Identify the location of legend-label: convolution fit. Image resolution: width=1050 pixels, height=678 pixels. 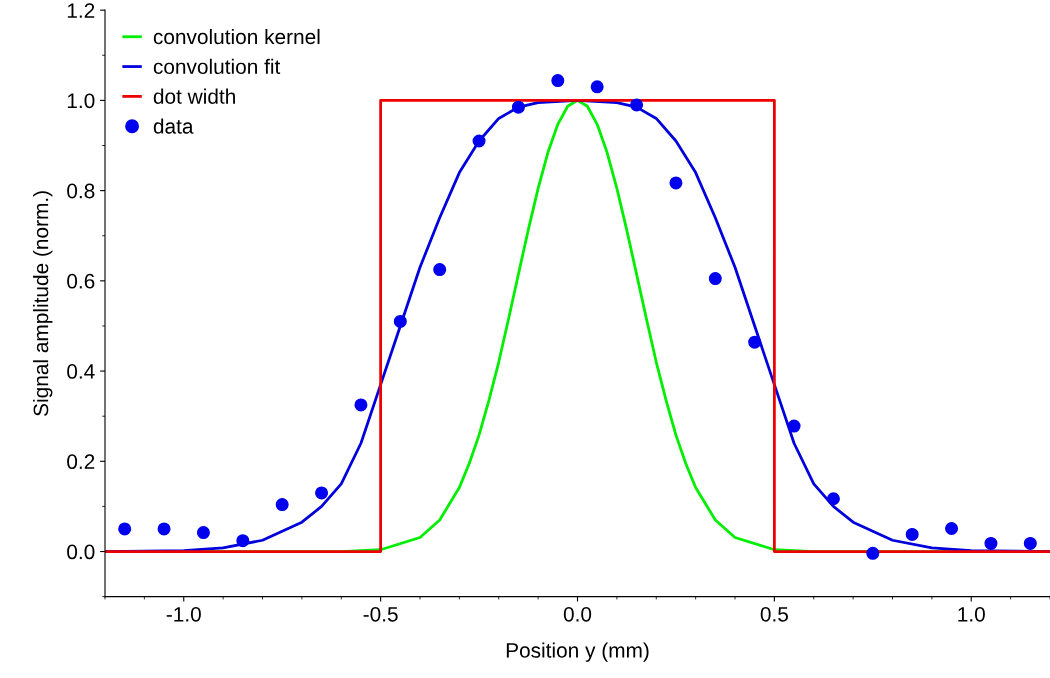
(217, 66).